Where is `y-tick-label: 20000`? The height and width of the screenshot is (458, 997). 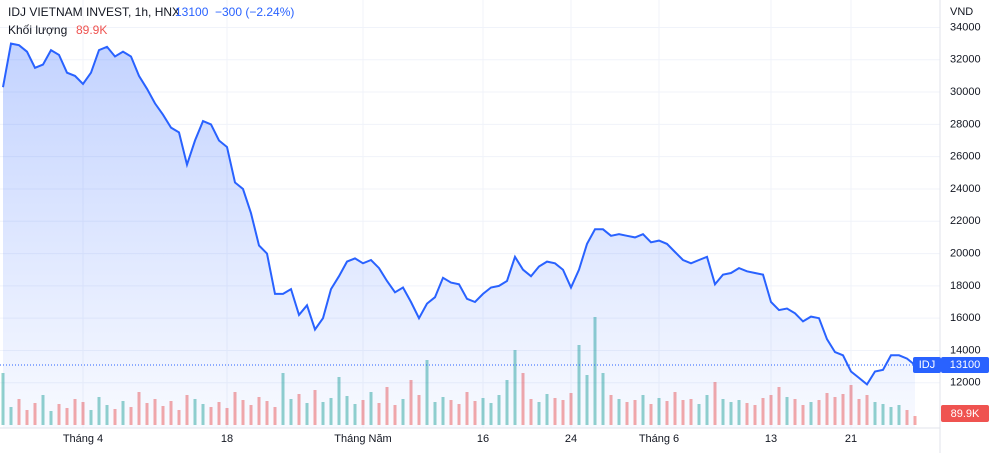 y-tick-label: 20000 is located at coordinates (965, 253).